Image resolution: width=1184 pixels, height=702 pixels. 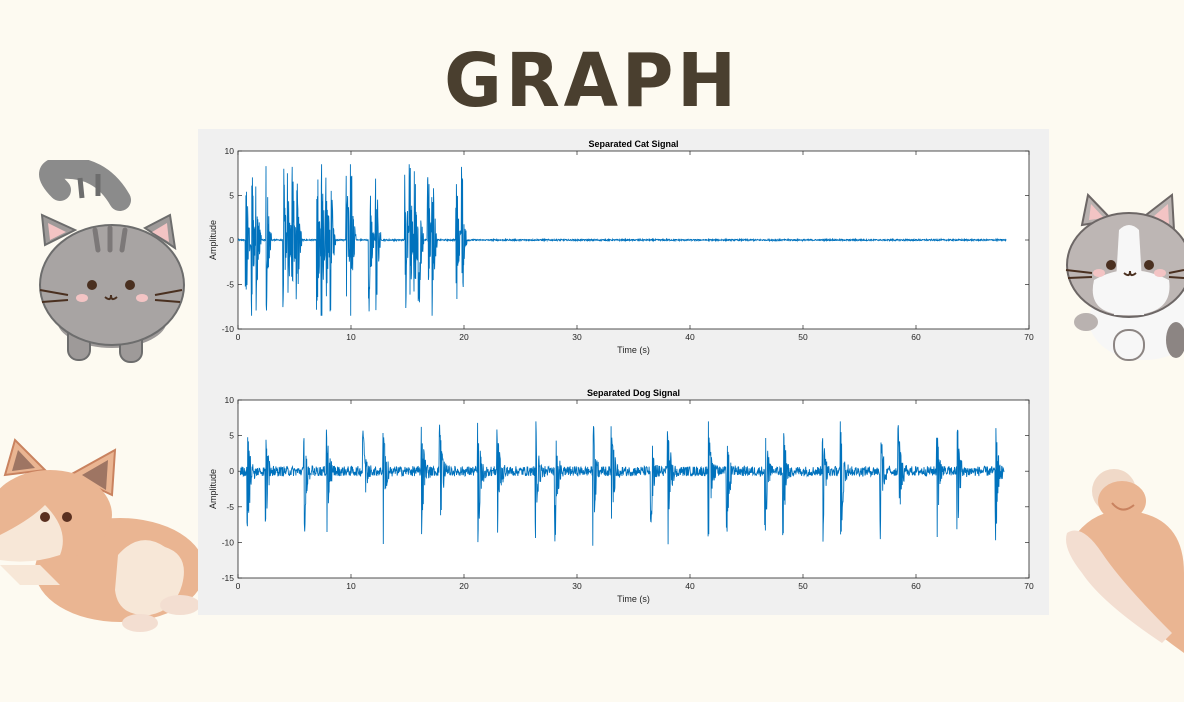 What do you see at coordinates (633, 393) in the screenshot?
I see `dog-chart-title: Separated Dog Signal` at bounding box center [633, 393].